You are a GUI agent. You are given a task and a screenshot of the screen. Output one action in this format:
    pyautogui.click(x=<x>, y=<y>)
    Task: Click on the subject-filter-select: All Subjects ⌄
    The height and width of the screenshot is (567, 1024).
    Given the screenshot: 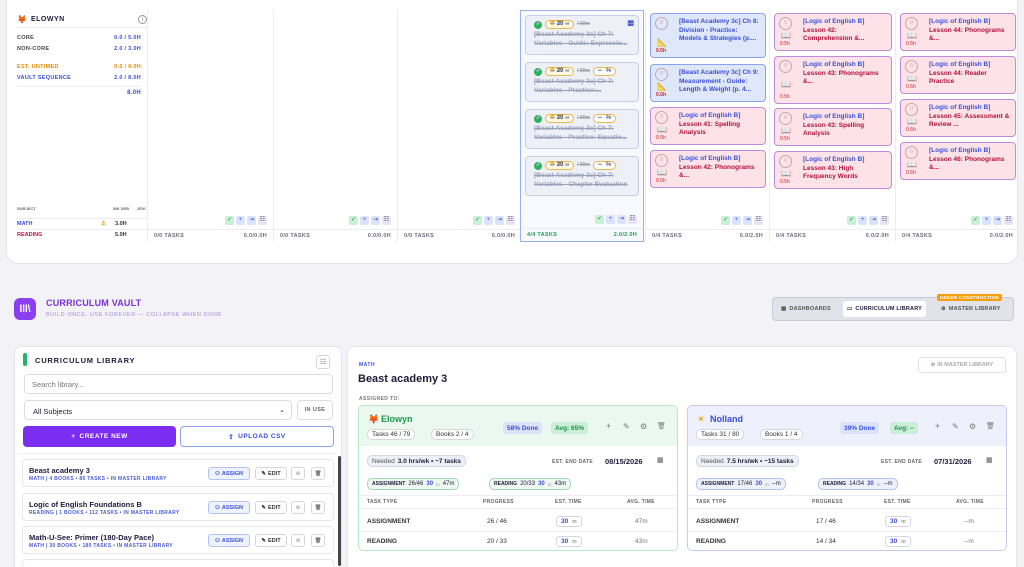 What is the action you would take?
    pyautogui.click(x=158, y=410)
    